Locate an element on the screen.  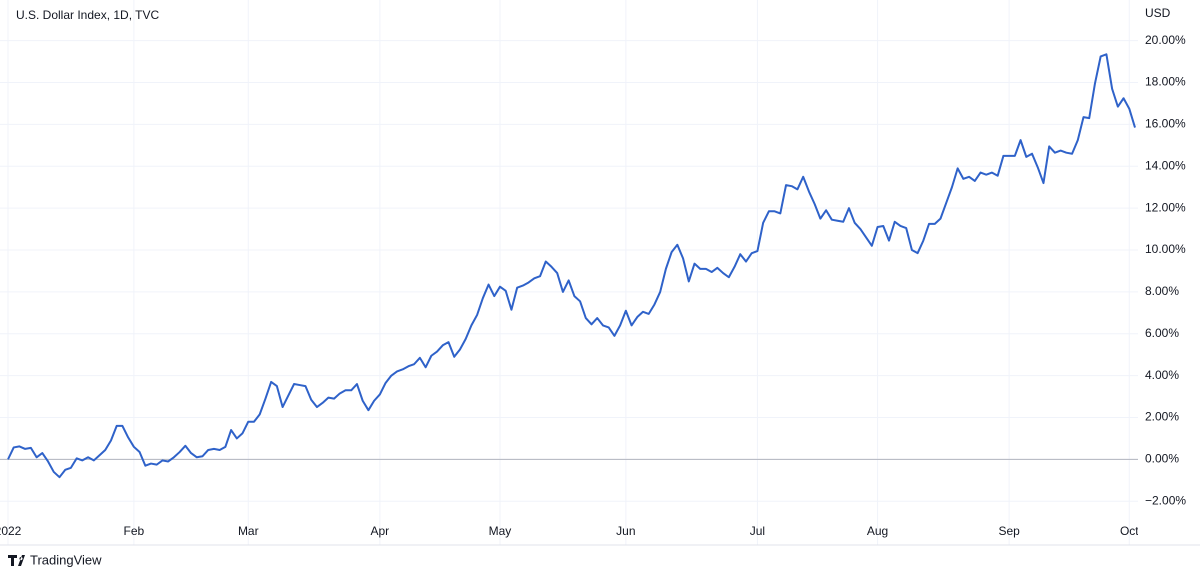
y-tick-label: 20.00% is located at coordinates (1165, 40).